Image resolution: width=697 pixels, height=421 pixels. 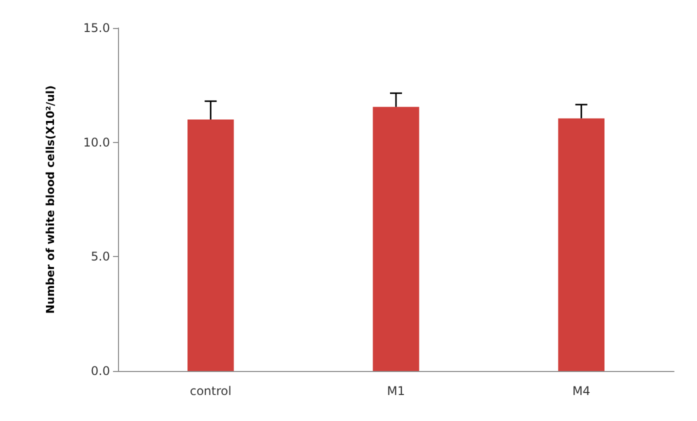 I want to click on x-tick-label: control, so click(x=211, y=391).